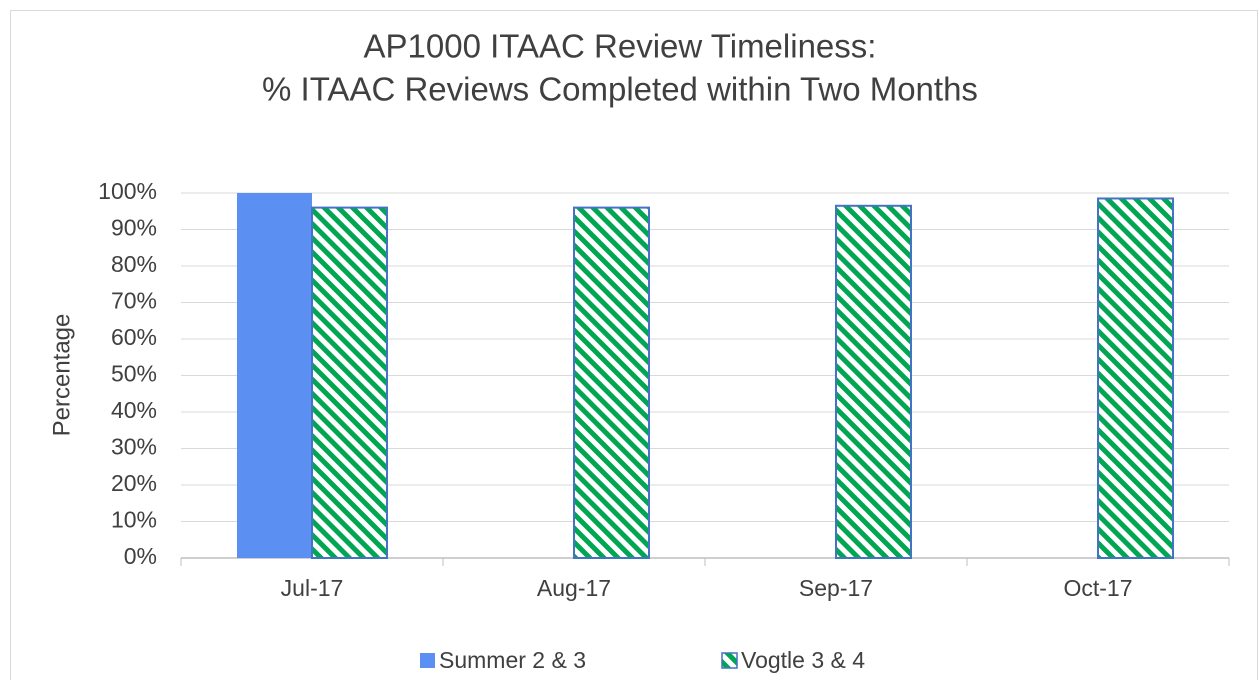 This screenshot has height=680, width=1259. Describe the element at coordinates (836, 588) in the screenshot. I see `x-tick-label: Sep-17` at that location.